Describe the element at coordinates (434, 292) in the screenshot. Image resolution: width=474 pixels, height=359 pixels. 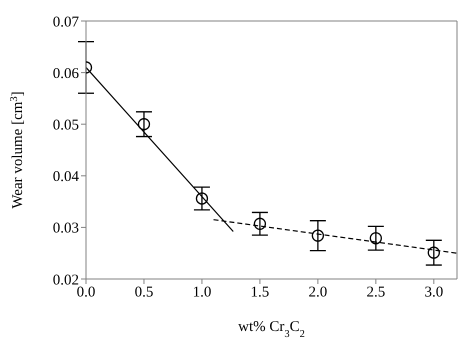
I see `x-tick-label: 3.0` at that location.